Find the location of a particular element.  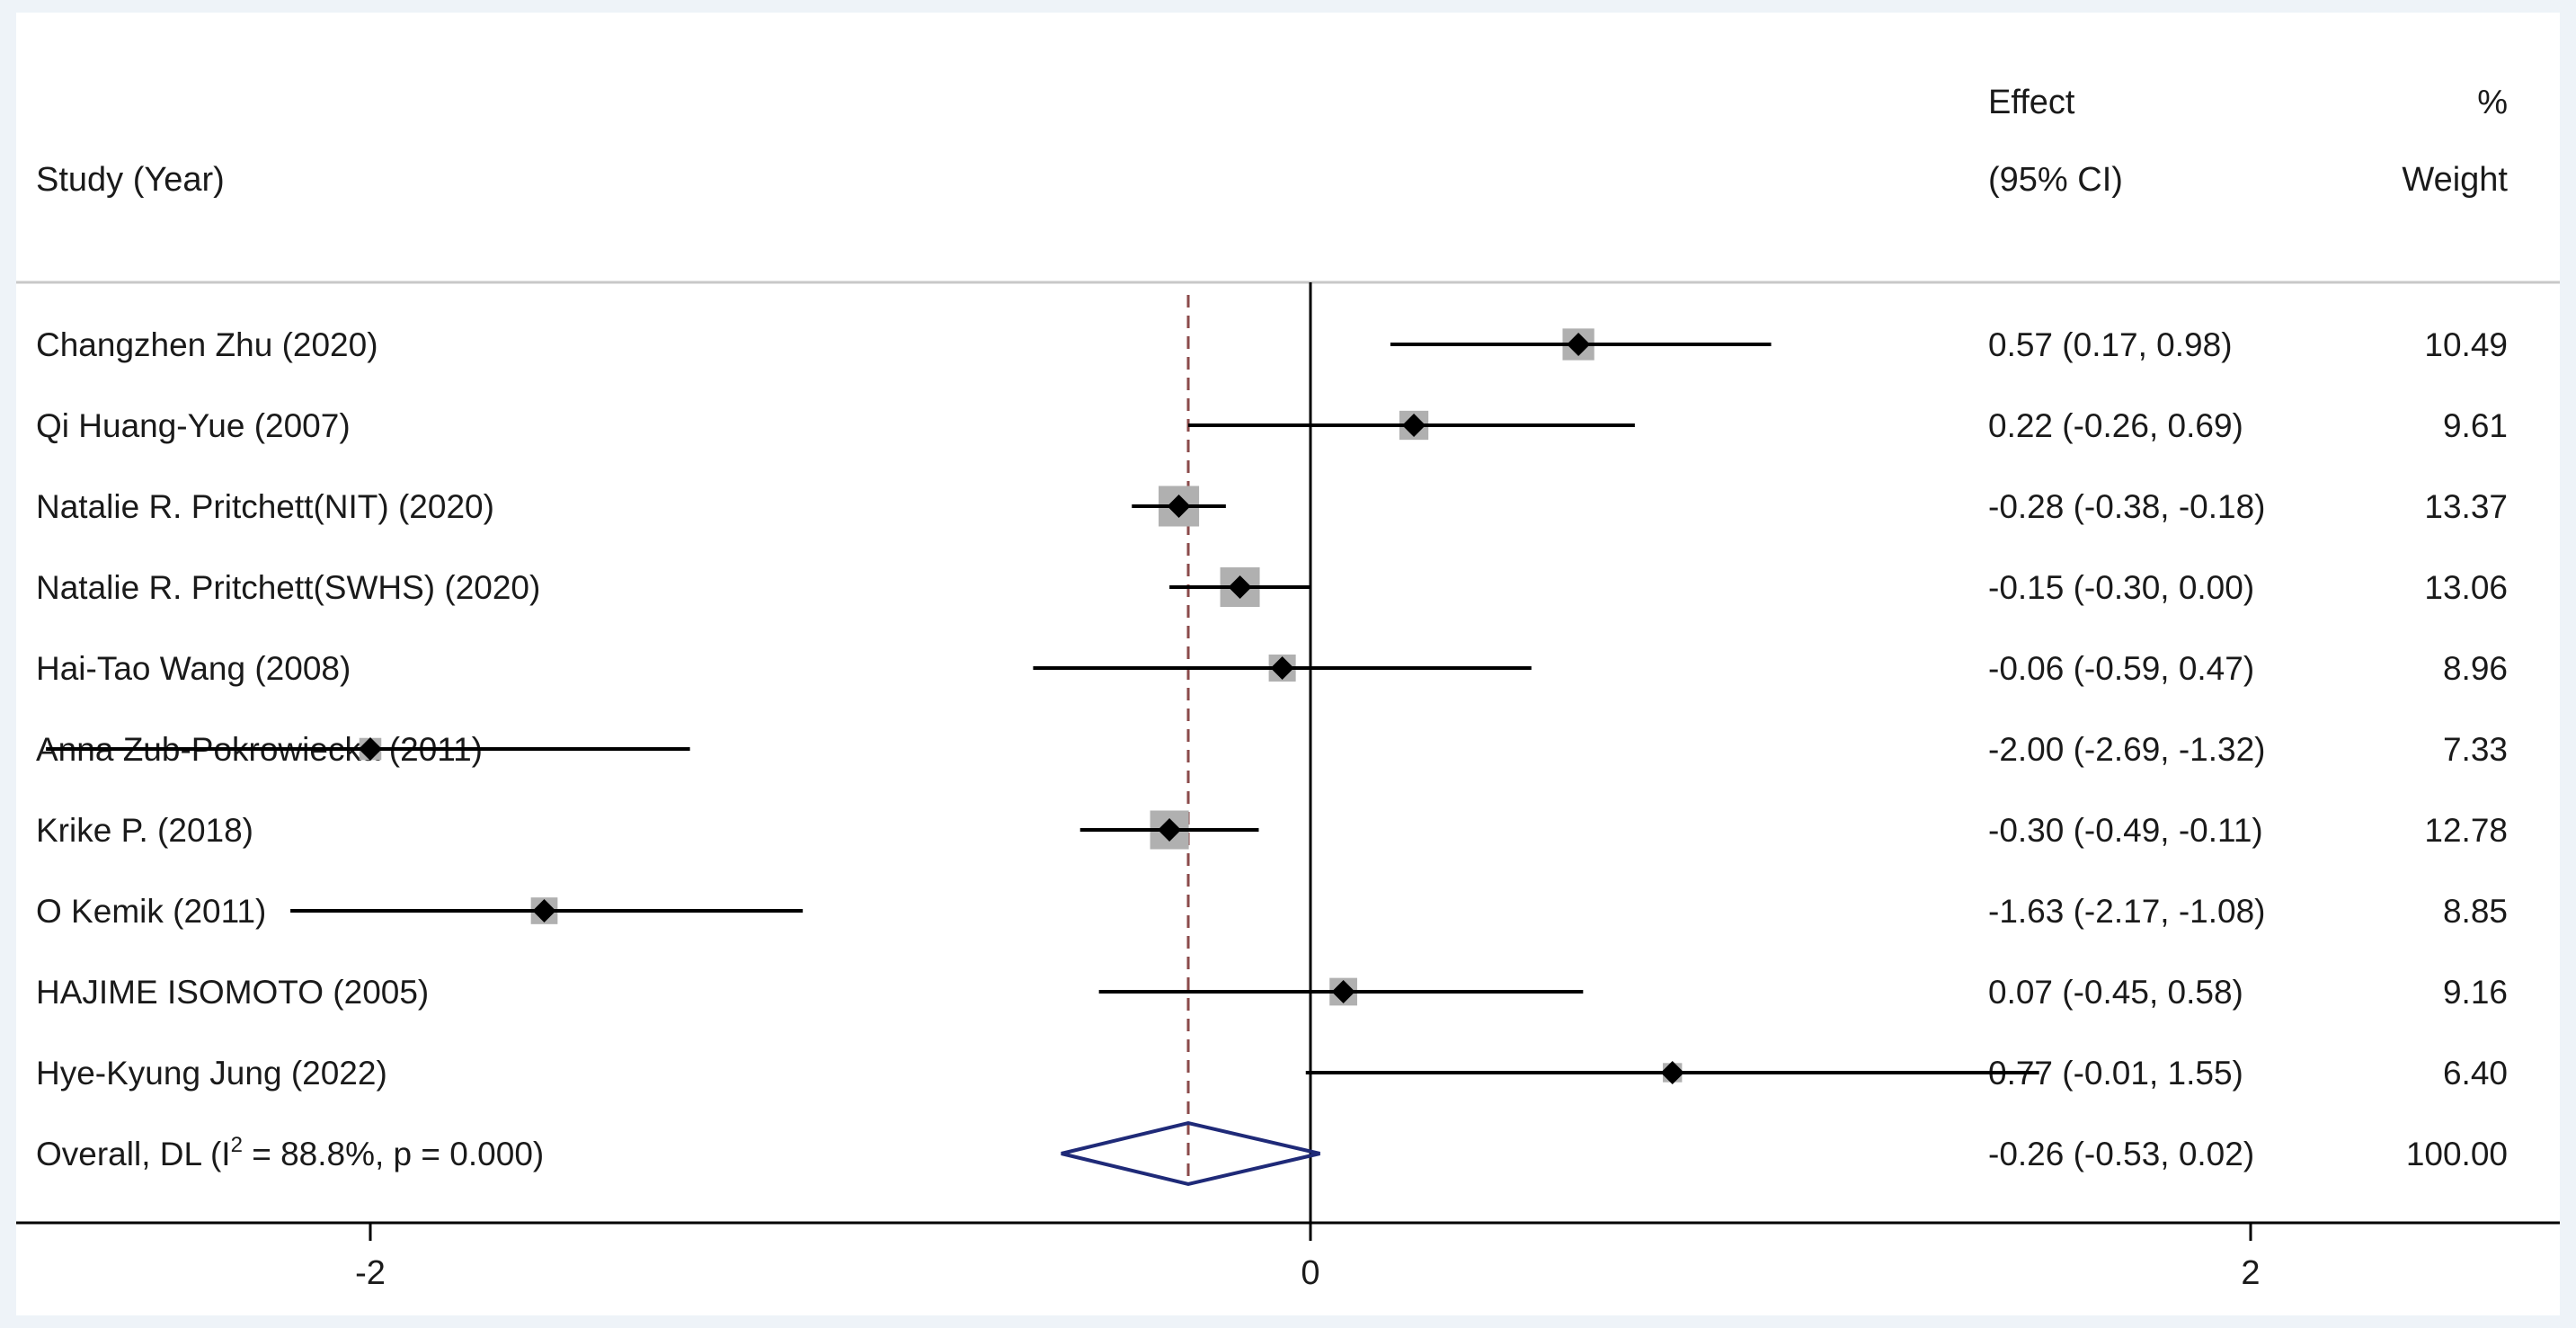

overall-label: Overall, DL (I2 = 88.8%, p = 0.000) is located at coordinates (290, 1152).